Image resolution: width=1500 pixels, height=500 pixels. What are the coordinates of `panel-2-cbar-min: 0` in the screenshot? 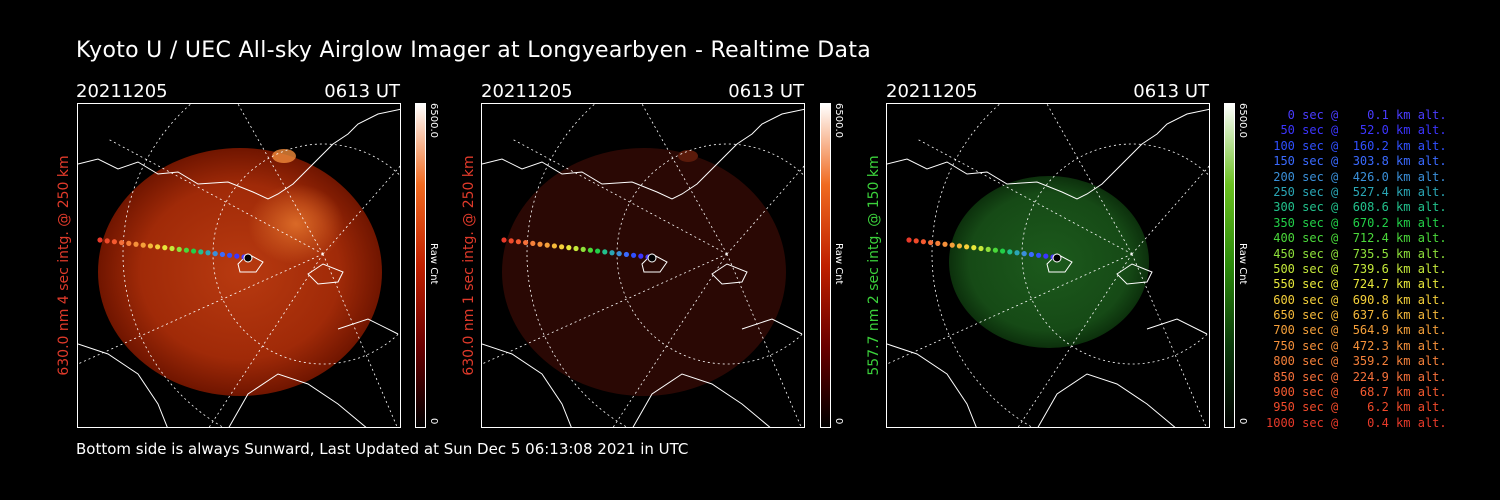 It's located at (838, 421).